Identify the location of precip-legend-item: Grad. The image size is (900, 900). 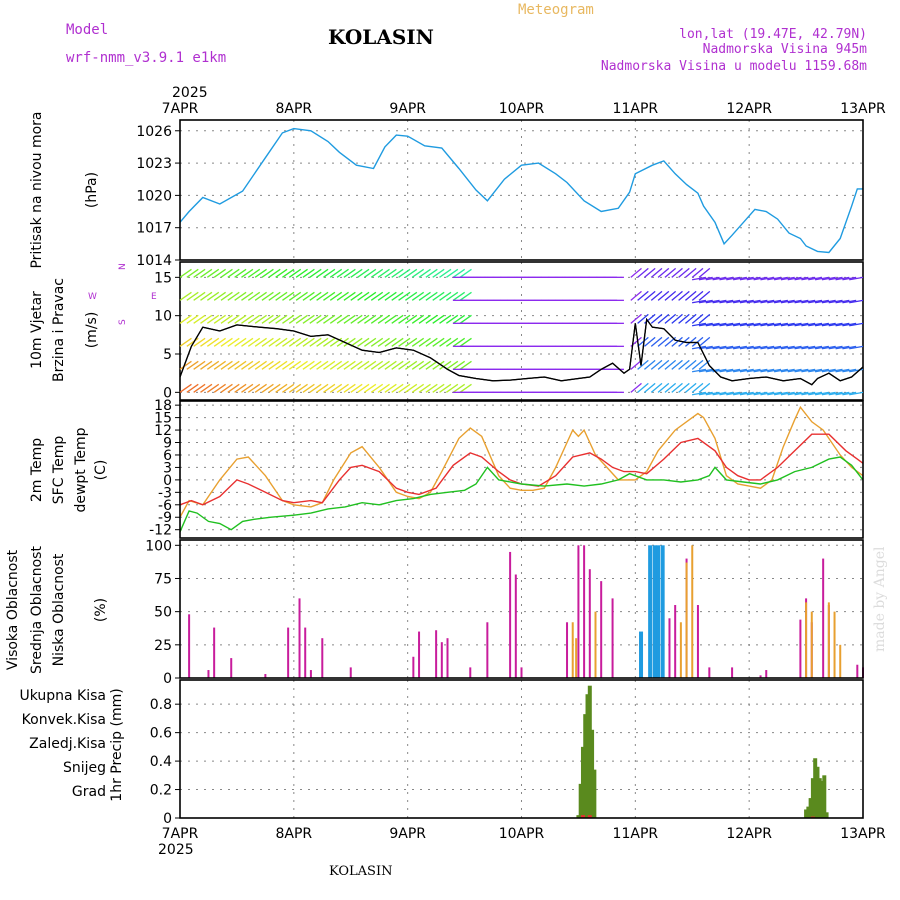
(89, 792).